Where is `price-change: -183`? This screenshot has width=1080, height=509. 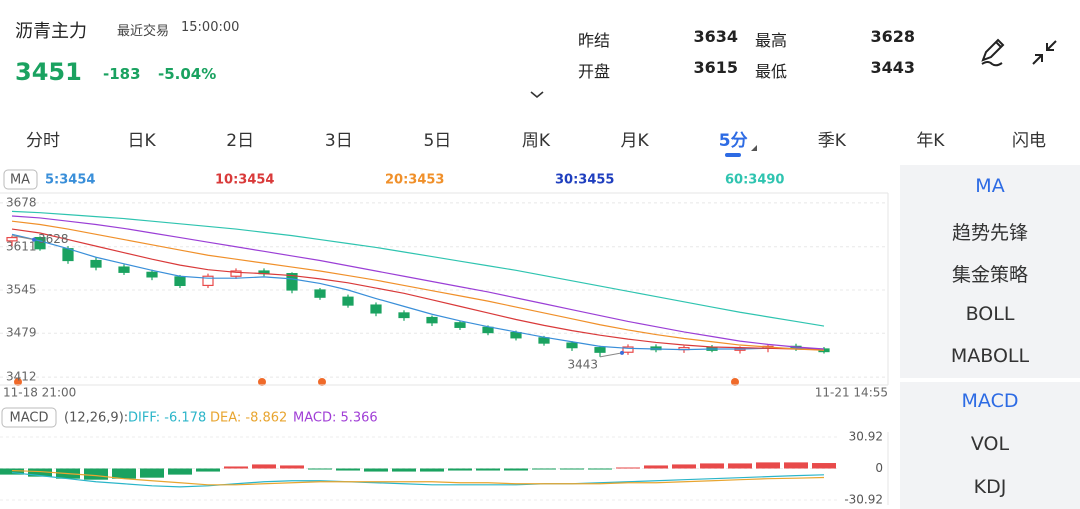
price-change: -183 is located at coordinates (122, 74).